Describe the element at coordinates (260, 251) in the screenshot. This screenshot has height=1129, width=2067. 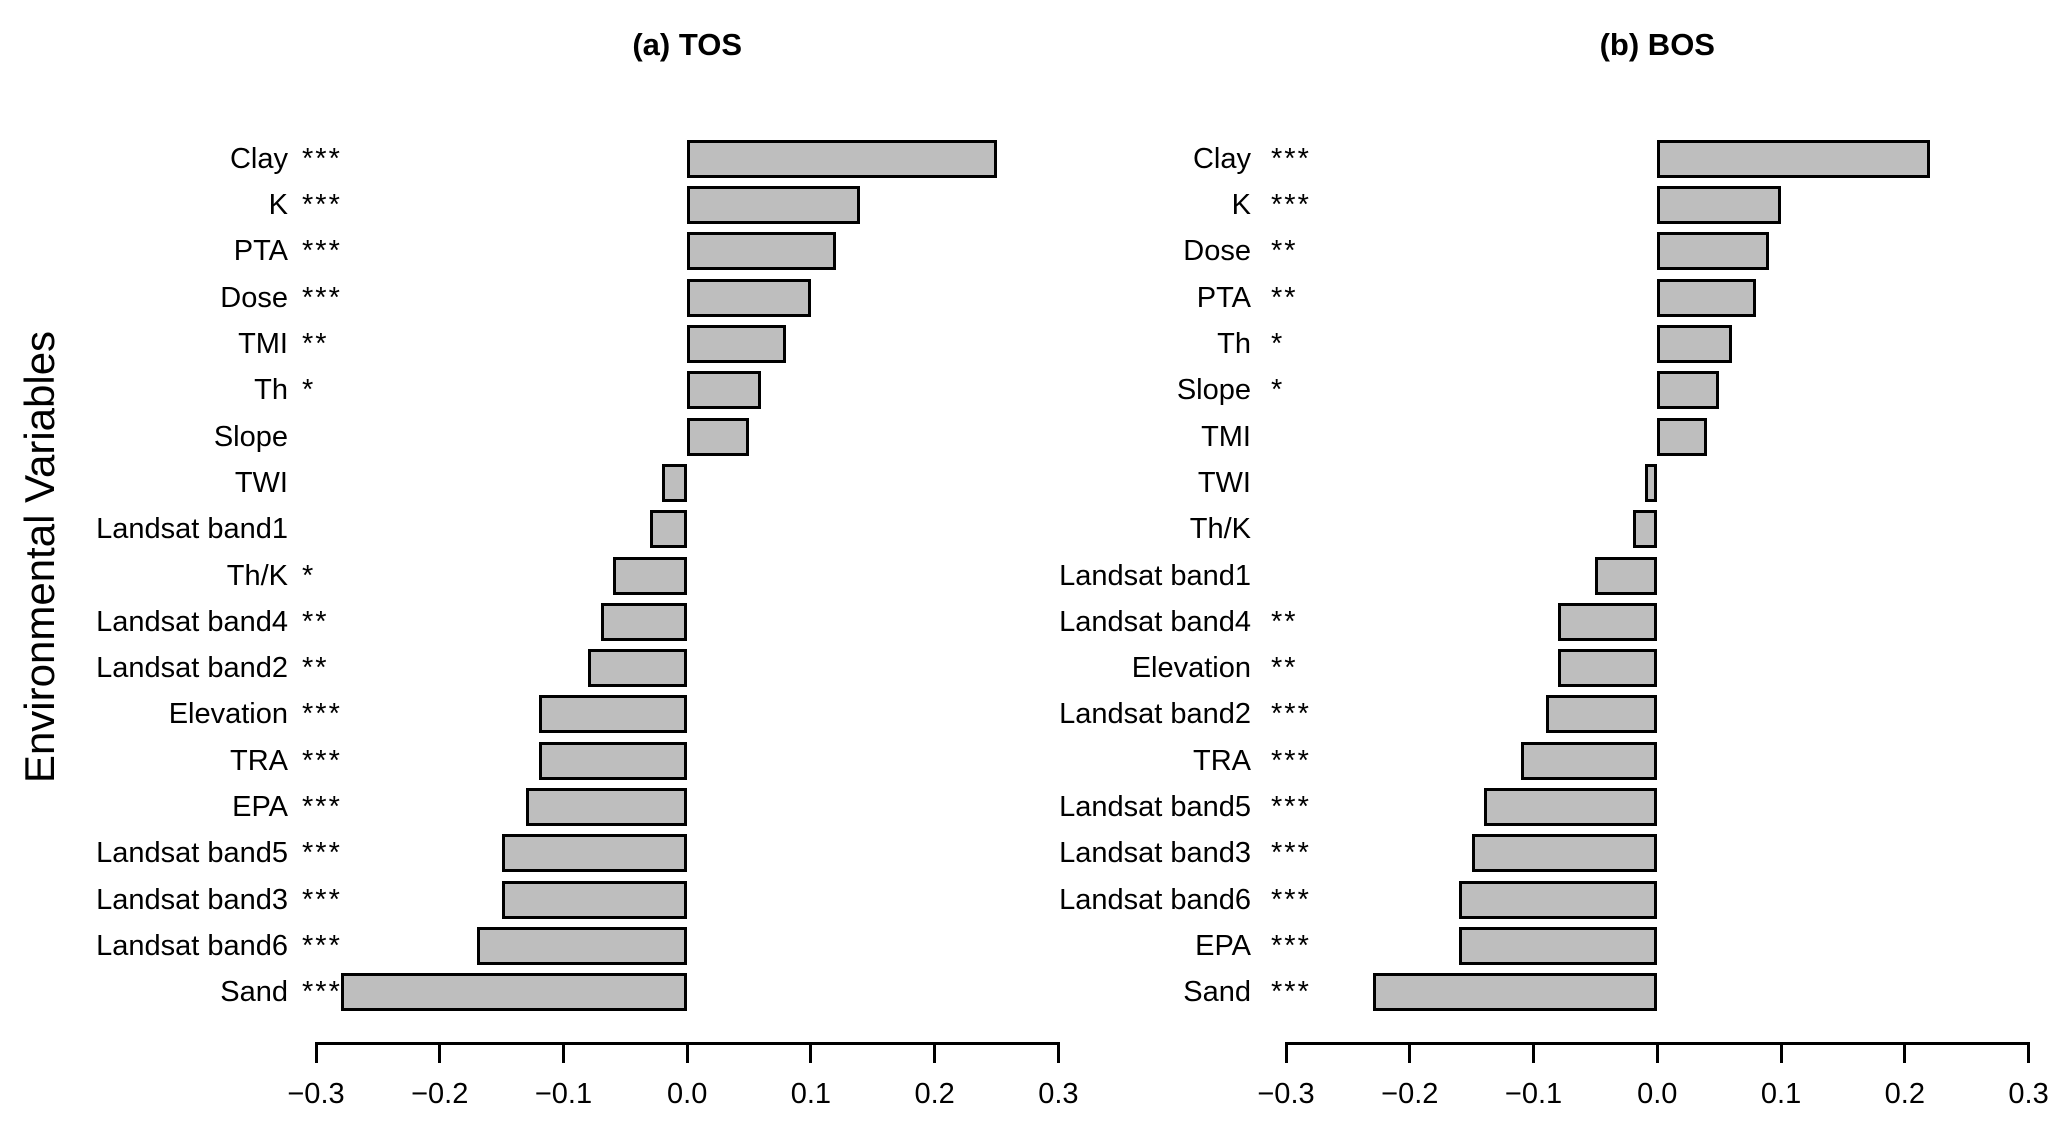
I see `row-label: PTA` at that location.